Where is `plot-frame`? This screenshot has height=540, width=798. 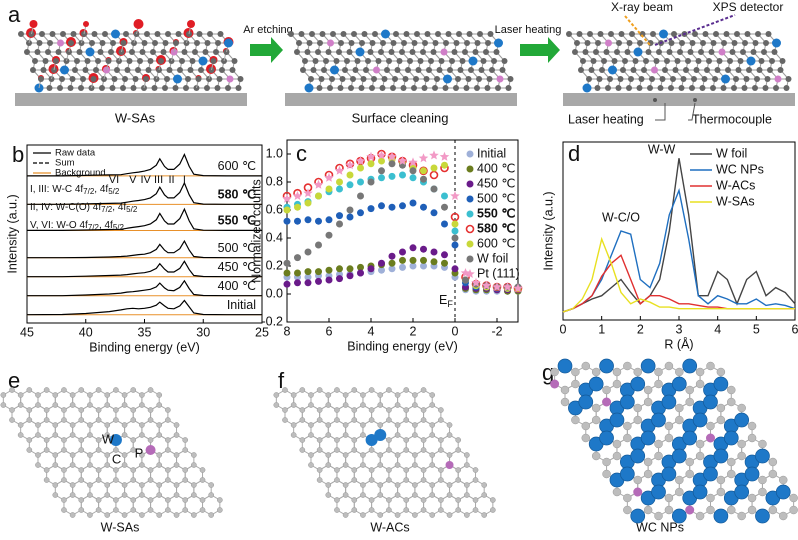
plot-frame is located at coordinates (402, 231).